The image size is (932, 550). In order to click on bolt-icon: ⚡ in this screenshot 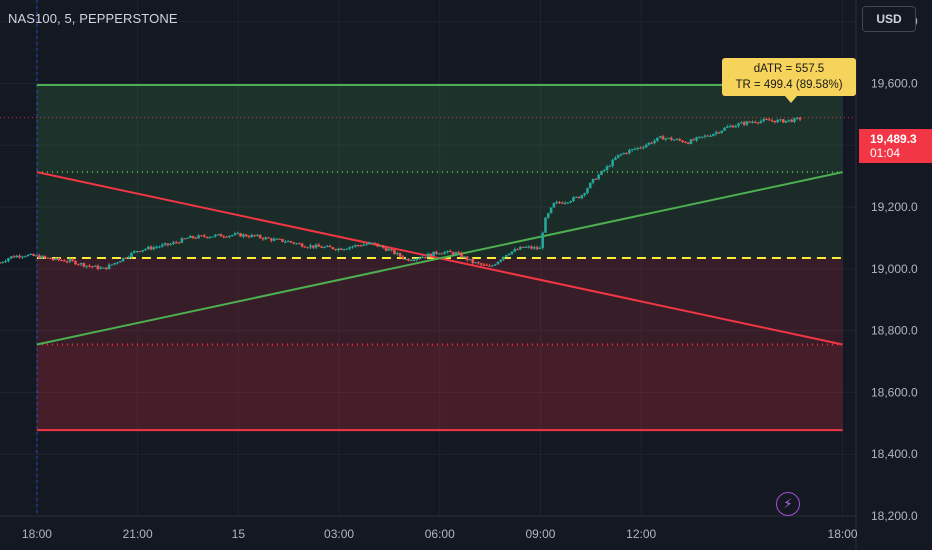, I will do `click(788, 504)`.